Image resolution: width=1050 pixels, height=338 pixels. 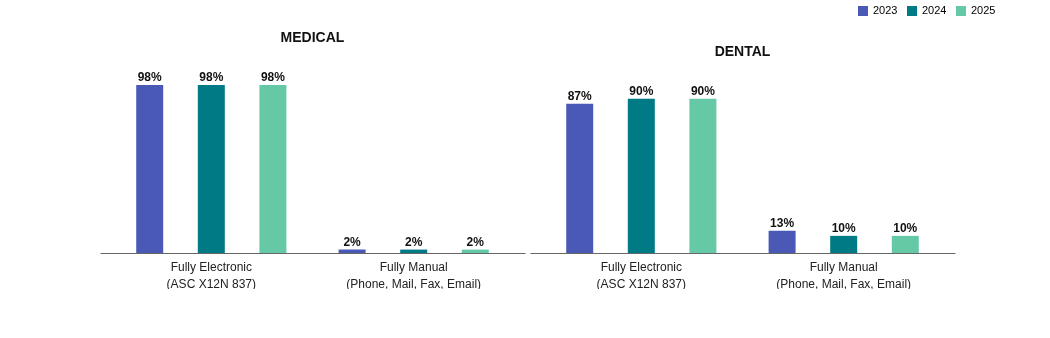 What do you see at coordinates (782, 222) in the screenshot?
I see `data-label: 13%` at bounding box center [782, 222].